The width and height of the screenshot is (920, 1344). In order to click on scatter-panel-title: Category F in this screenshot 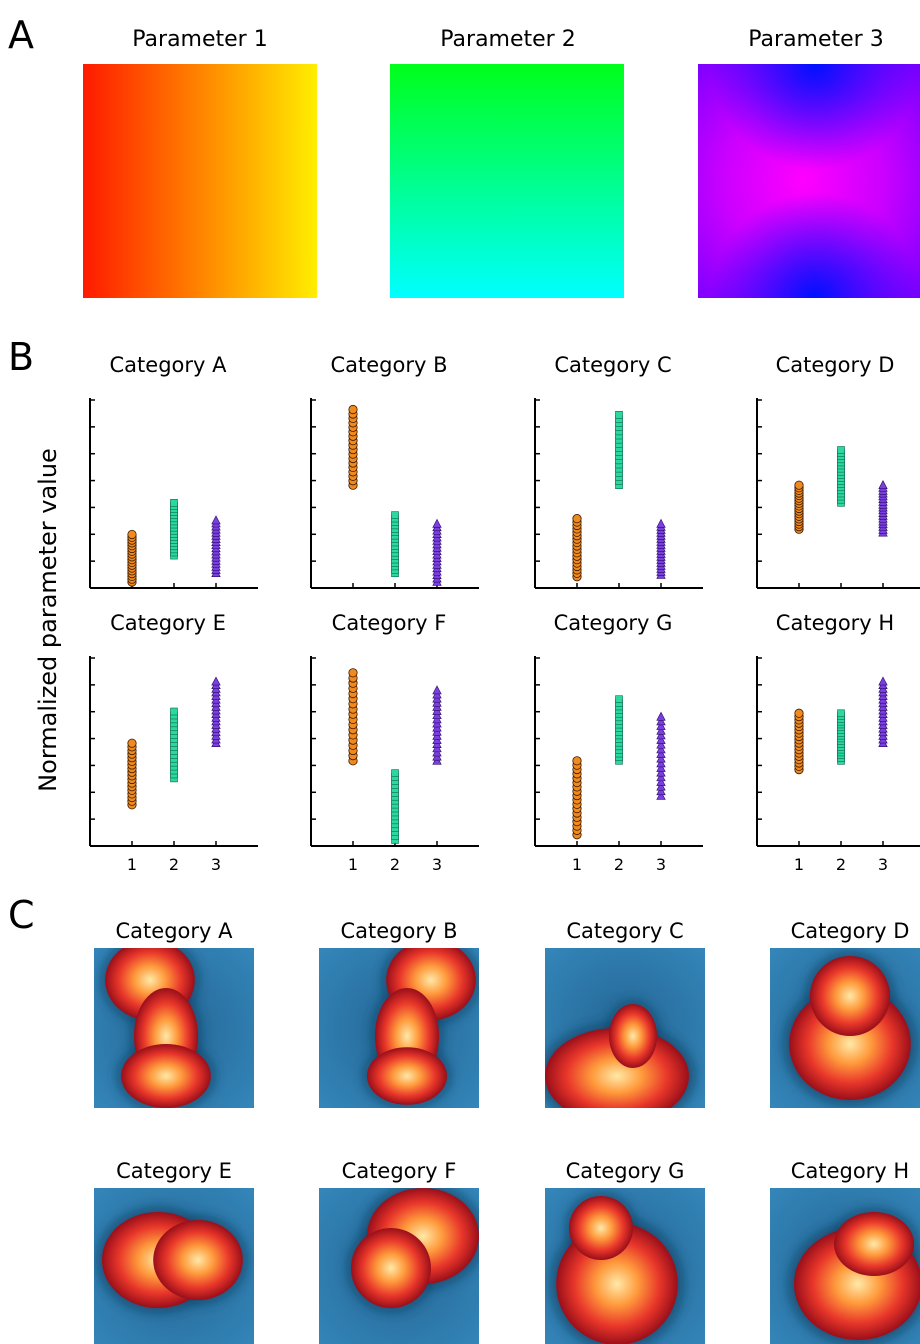, I will do `click(389, 623)`.